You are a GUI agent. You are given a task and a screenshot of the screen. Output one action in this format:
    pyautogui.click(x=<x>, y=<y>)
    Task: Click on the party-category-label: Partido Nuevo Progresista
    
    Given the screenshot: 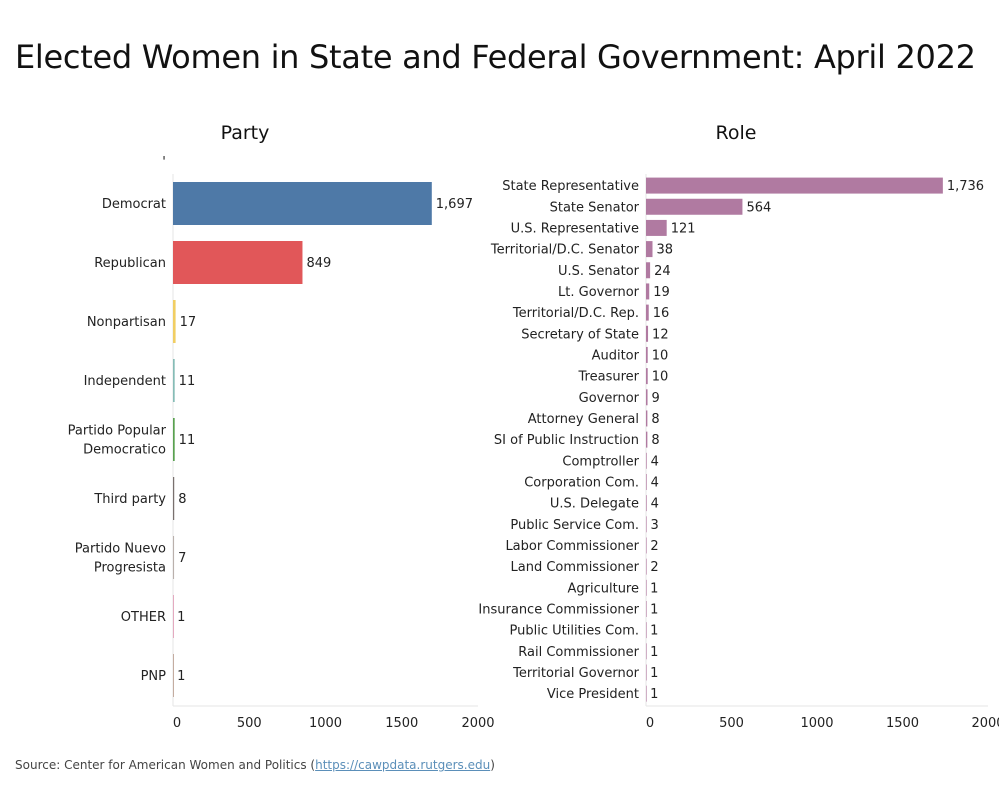 What is the action you would take?
    pyautogui.click(x=120, y=559)
    